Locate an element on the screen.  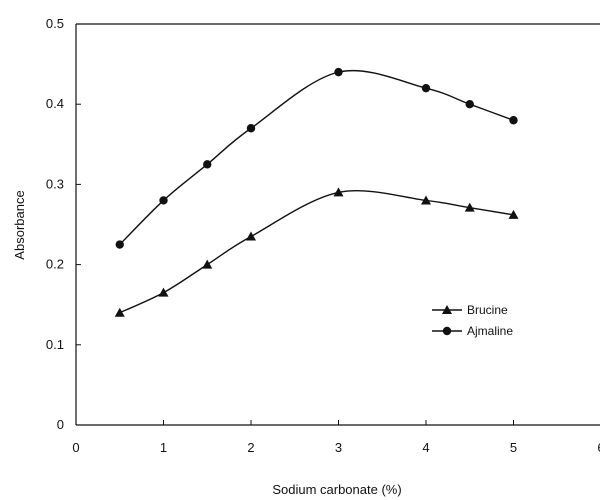
y-tick-label: 0.5 is located at coordinates (55, 23).